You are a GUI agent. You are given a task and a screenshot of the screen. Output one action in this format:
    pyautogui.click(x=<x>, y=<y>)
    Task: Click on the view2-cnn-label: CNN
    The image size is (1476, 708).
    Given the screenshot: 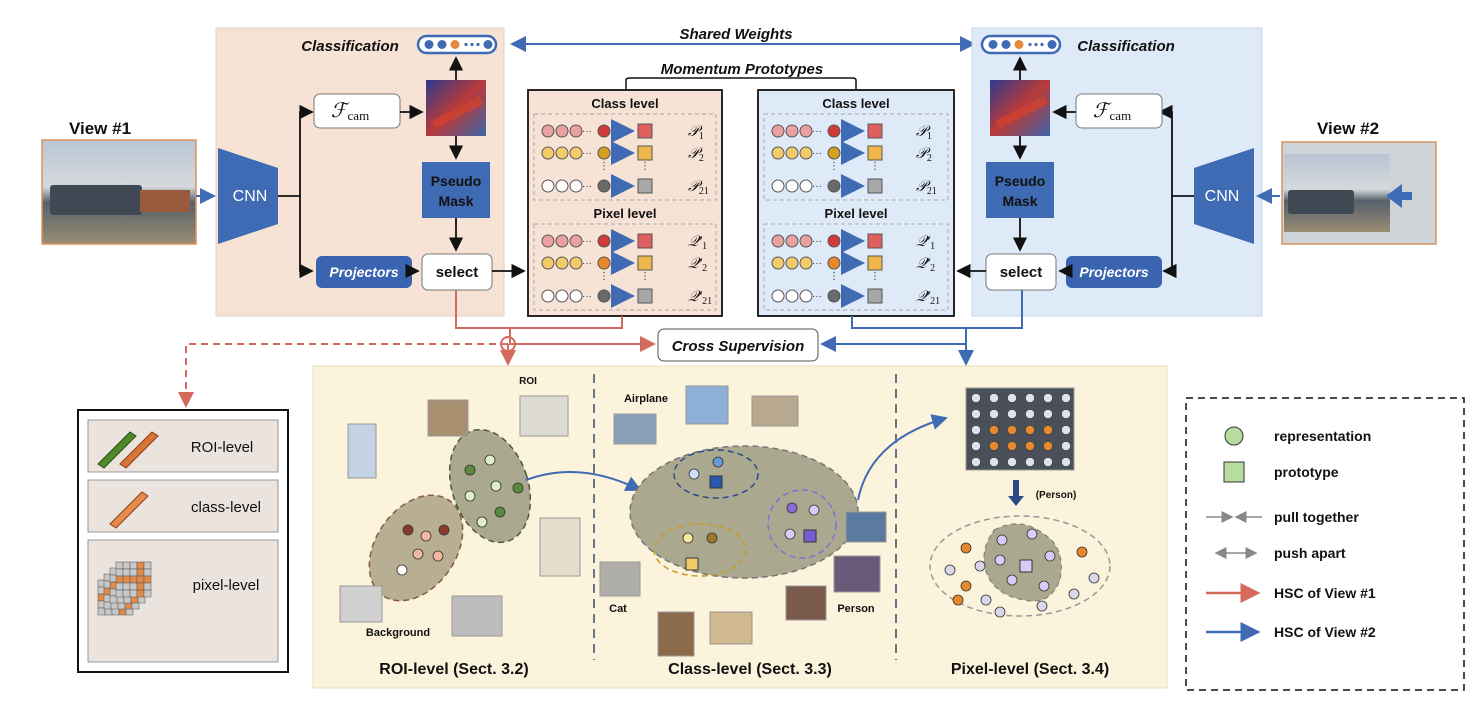 What is the action you would take?
    pyautogui.click(x=1222, y=196)
    